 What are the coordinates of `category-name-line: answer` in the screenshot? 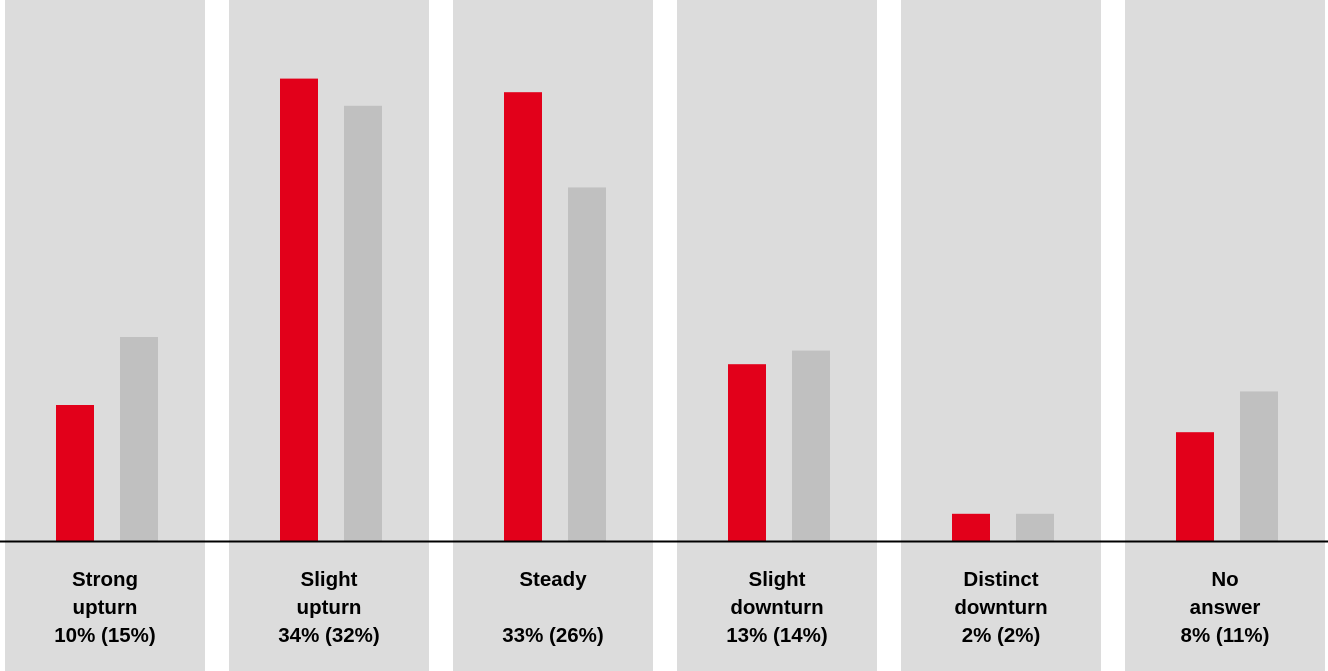 It's located at (1225, 607).